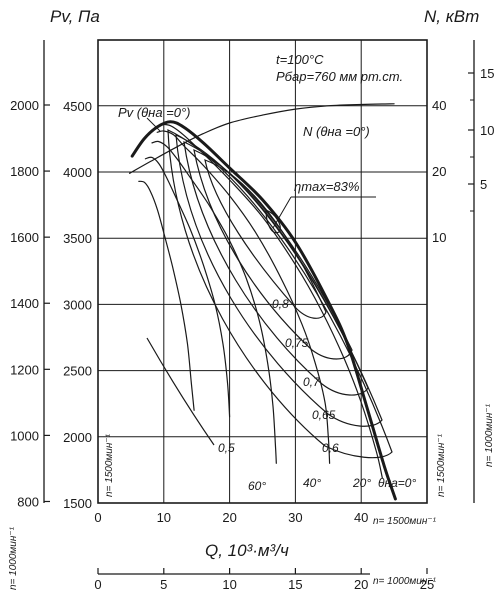 This screenshot has width=500, height=593. What do you see at coordinates (439, 171) in the screenshot?
I see `n-1500-tick-label: 20` at bounding box center [439, 171].